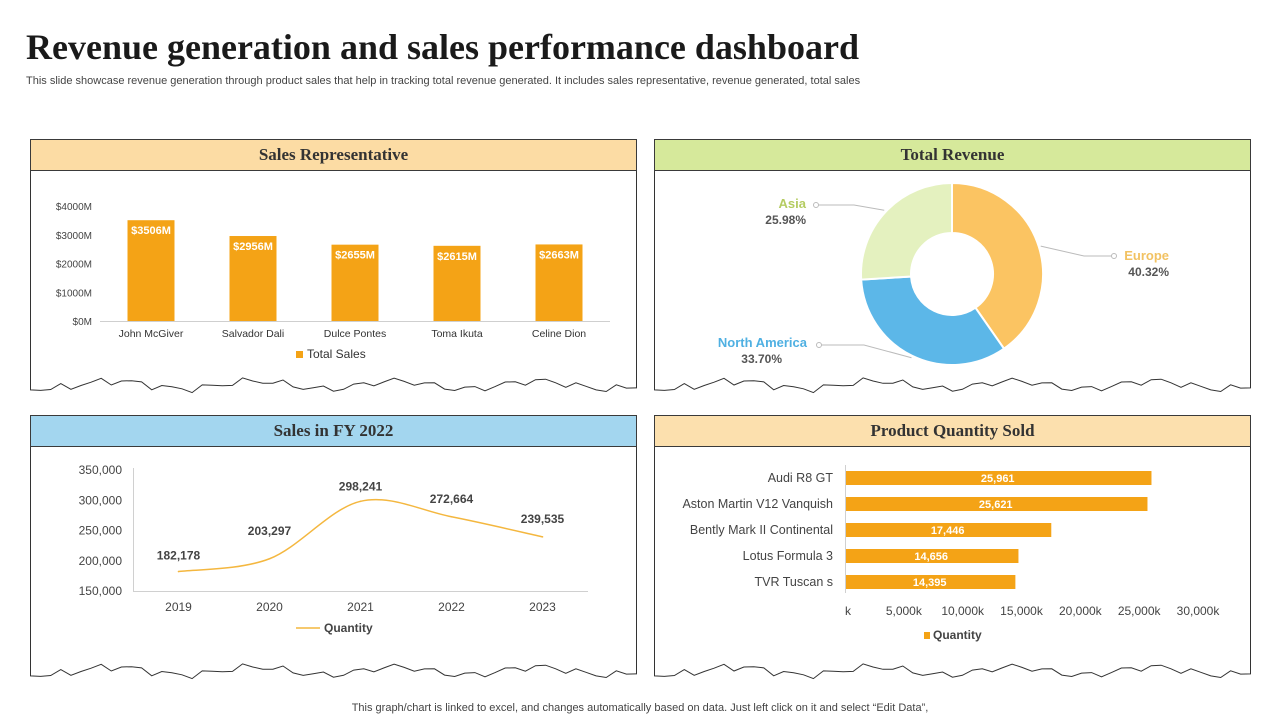 This screenshot has width=1280, height=720. I want to click on sales-fy-title: Sales in FY 2022, so click(333, 431).